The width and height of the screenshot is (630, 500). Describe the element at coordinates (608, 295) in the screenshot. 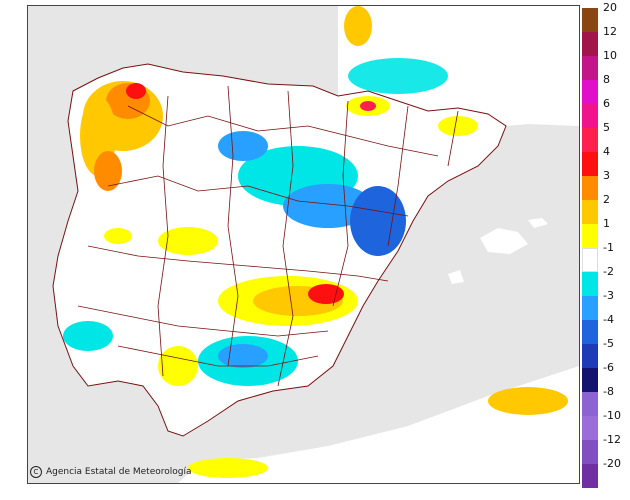

I see `legend-label: -3` at that location.